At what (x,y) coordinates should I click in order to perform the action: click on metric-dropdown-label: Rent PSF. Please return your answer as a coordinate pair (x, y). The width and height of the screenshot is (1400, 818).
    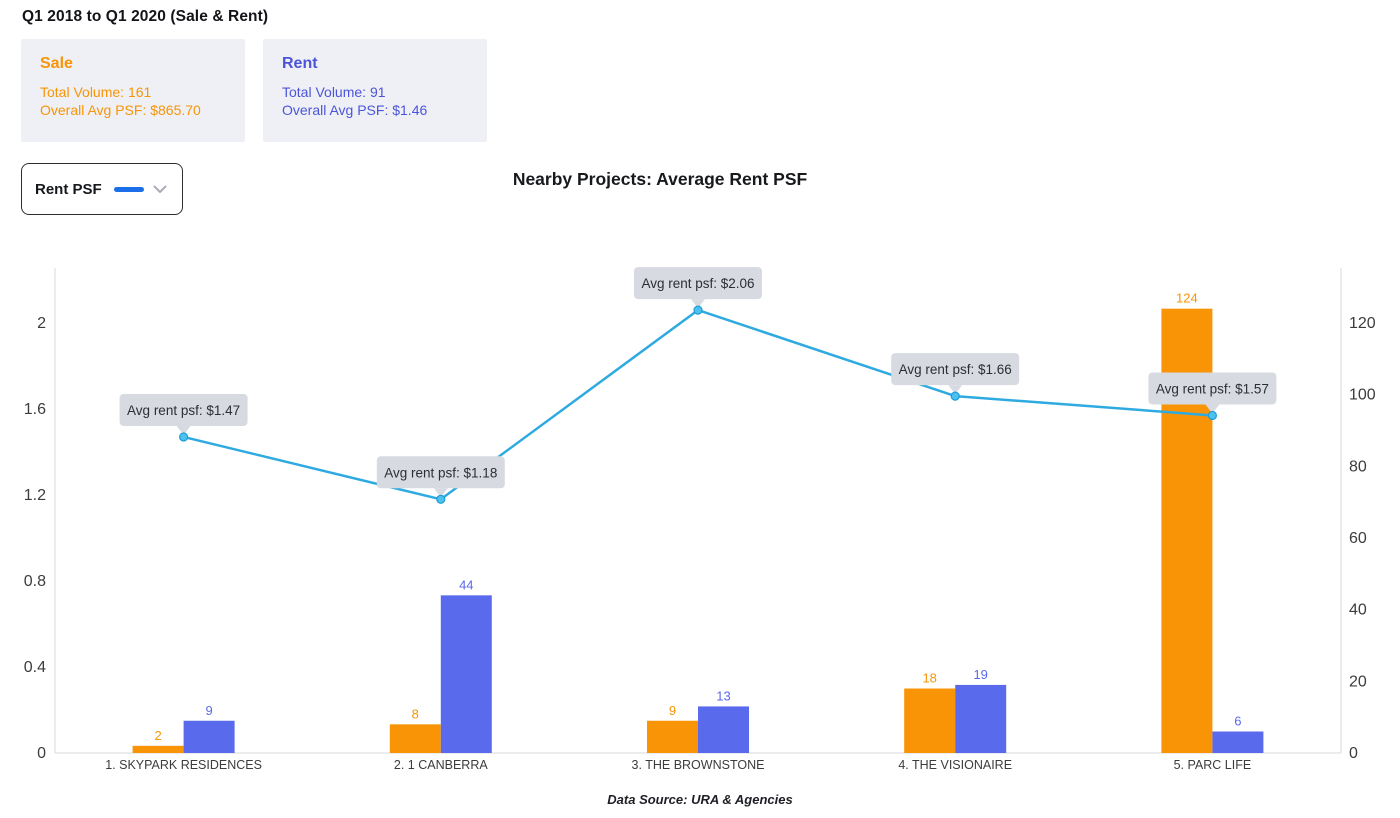
    Looking at the image, I should click on (68, 189).